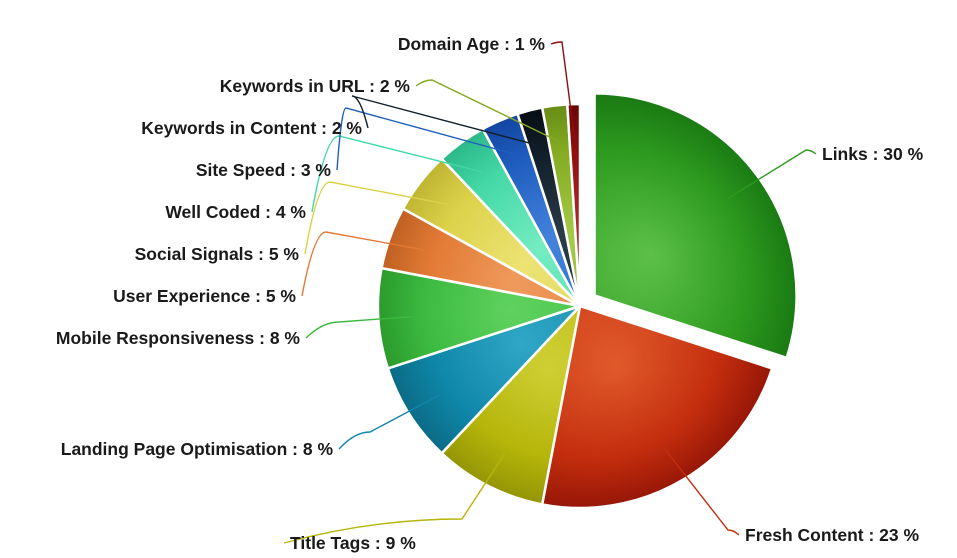  What do you see at coordinates (563, 91) in the screenshot?
I see `leader-line-domain-age` at bounding box center [563, 91].